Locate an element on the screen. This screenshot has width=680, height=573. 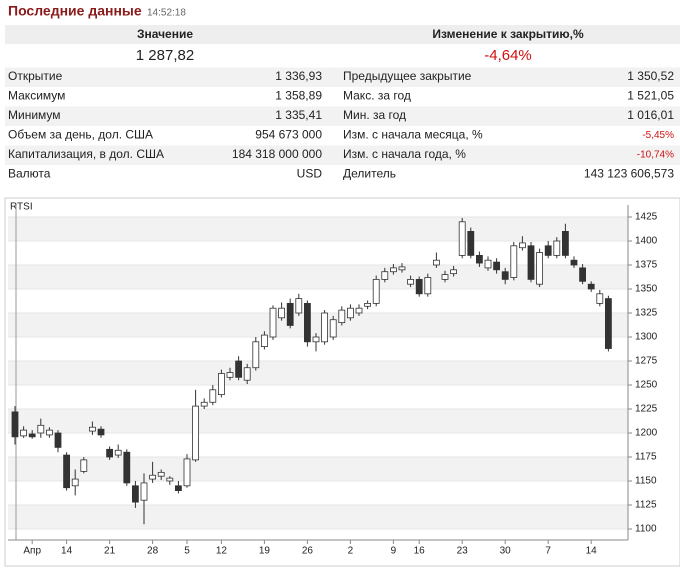
change: -4,64% is located at coordinates (508, 55).